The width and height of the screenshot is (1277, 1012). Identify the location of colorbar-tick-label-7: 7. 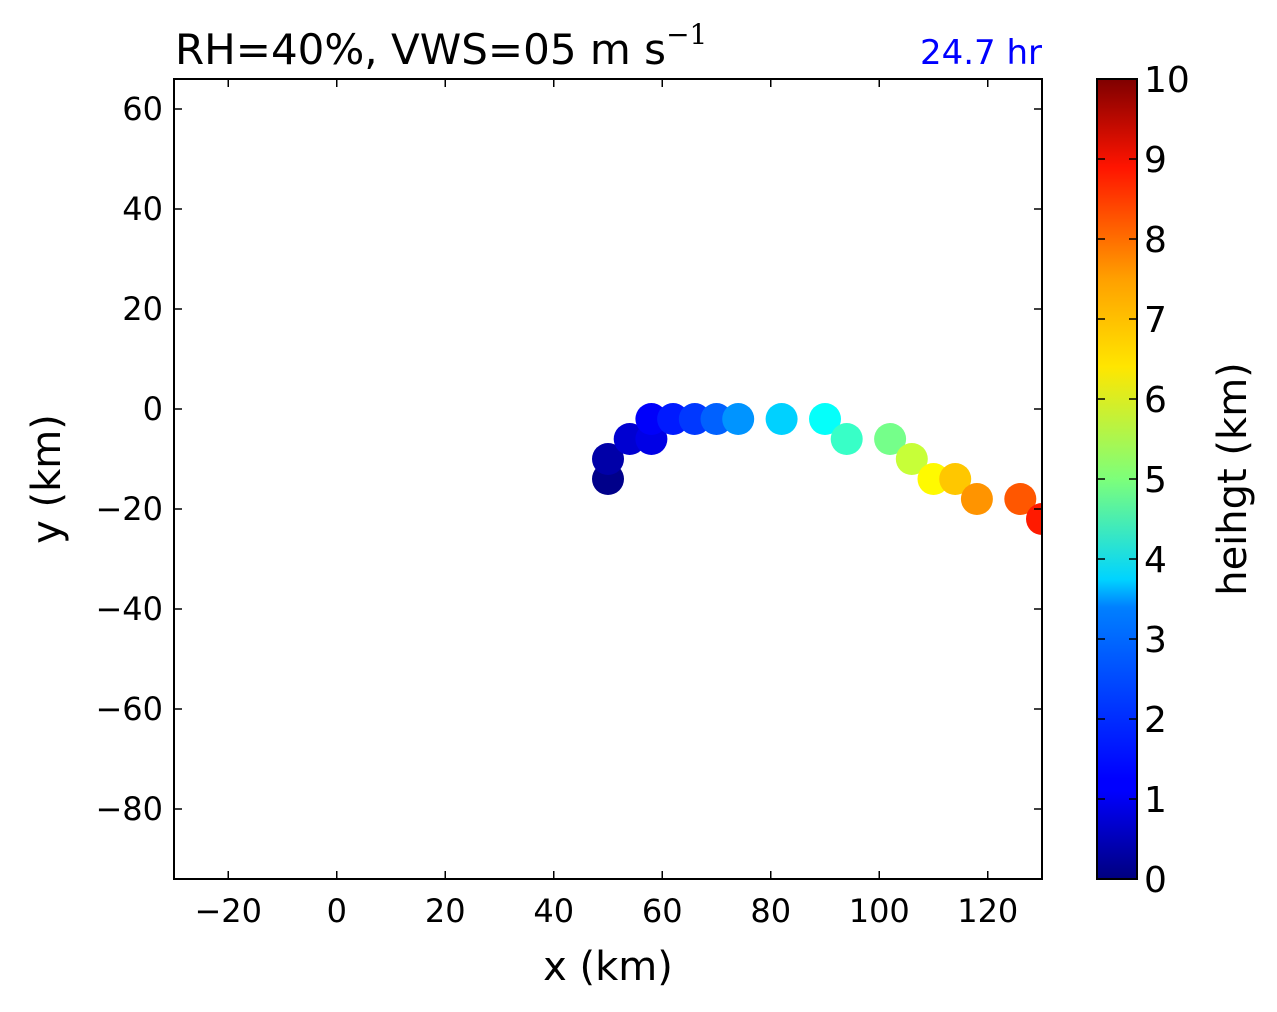
(1155, 320).